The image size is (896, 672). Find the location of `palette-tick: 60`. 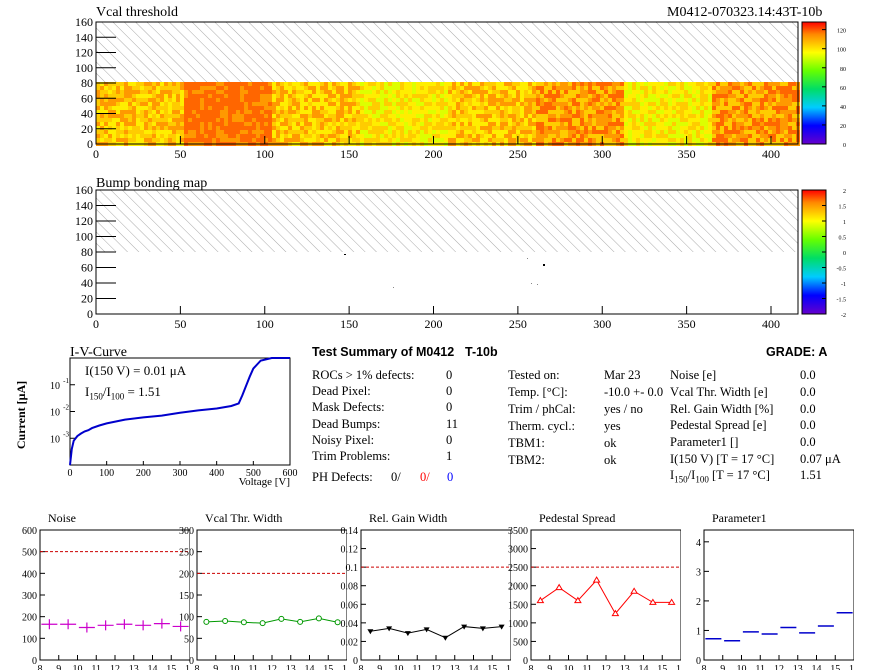

palette-tick: 60 is located at coordinates (843, 89).